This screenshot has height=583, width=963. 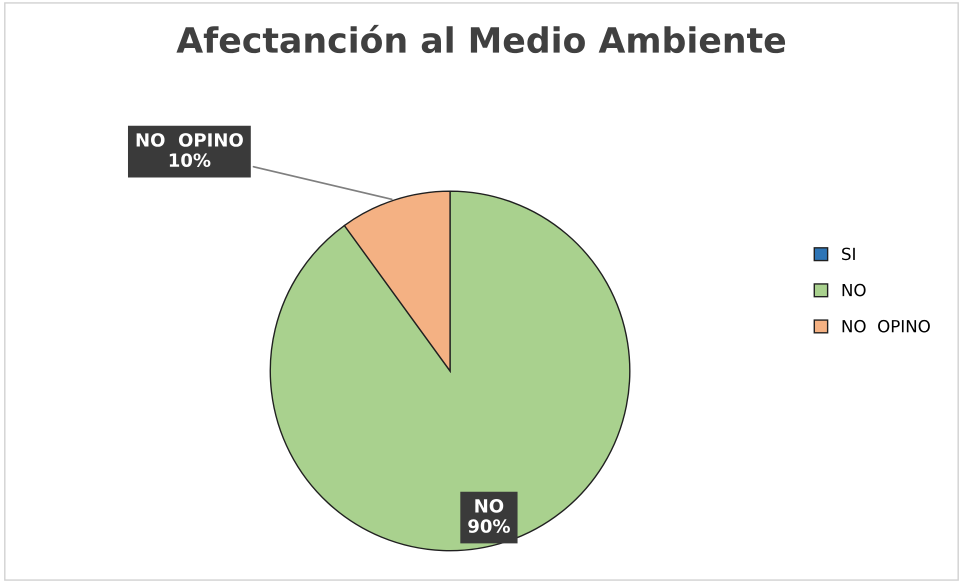 What do you see at coordinates (886, 326) in the screenshot?
I see `legend-label: NO OPINO` at bounding box center [886, 326].